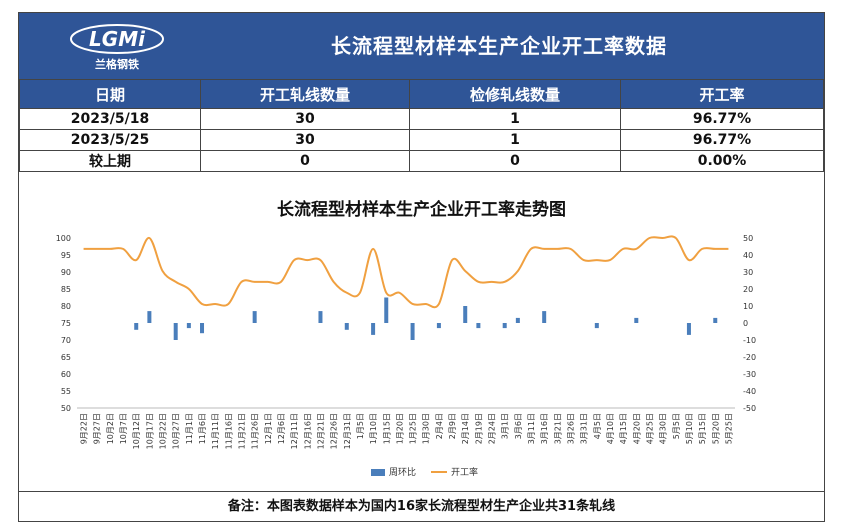 The image size is (848, 531). Describe the element at coordinates (202, 428) in the screenshot. I see `x-tick-label: 11月6日` at that location.